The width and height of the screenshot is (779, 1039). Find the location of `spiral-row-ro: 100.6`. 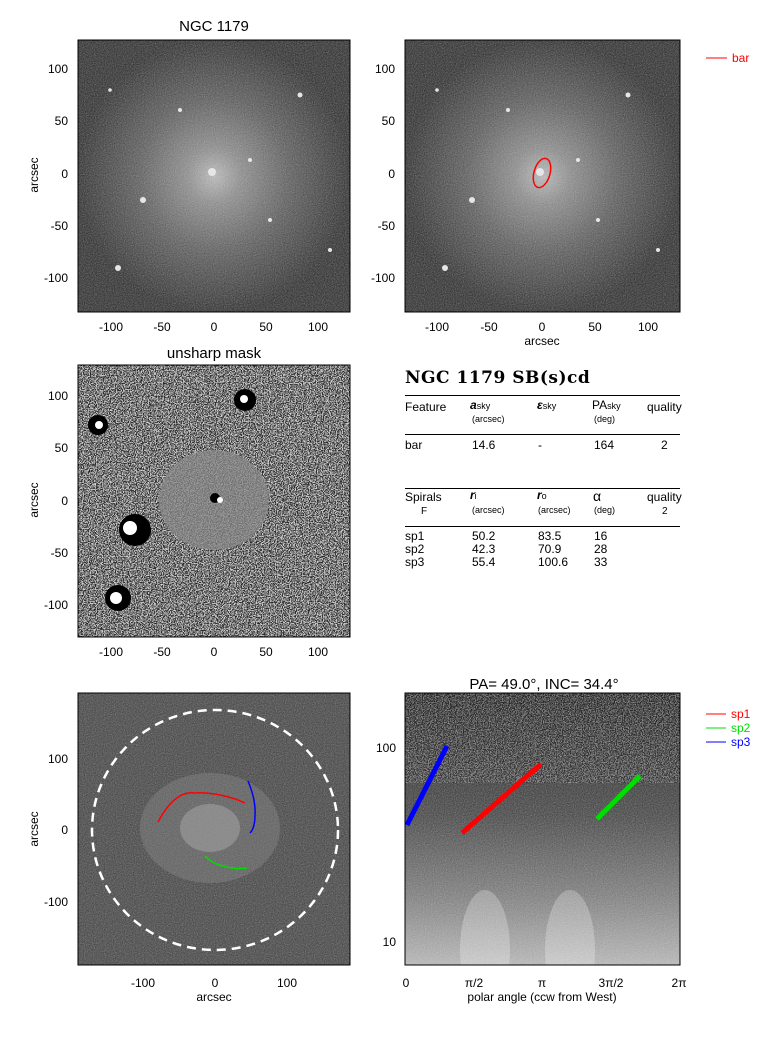

spiral-row-ro: 100.6 is located at coordinates (553, 562).